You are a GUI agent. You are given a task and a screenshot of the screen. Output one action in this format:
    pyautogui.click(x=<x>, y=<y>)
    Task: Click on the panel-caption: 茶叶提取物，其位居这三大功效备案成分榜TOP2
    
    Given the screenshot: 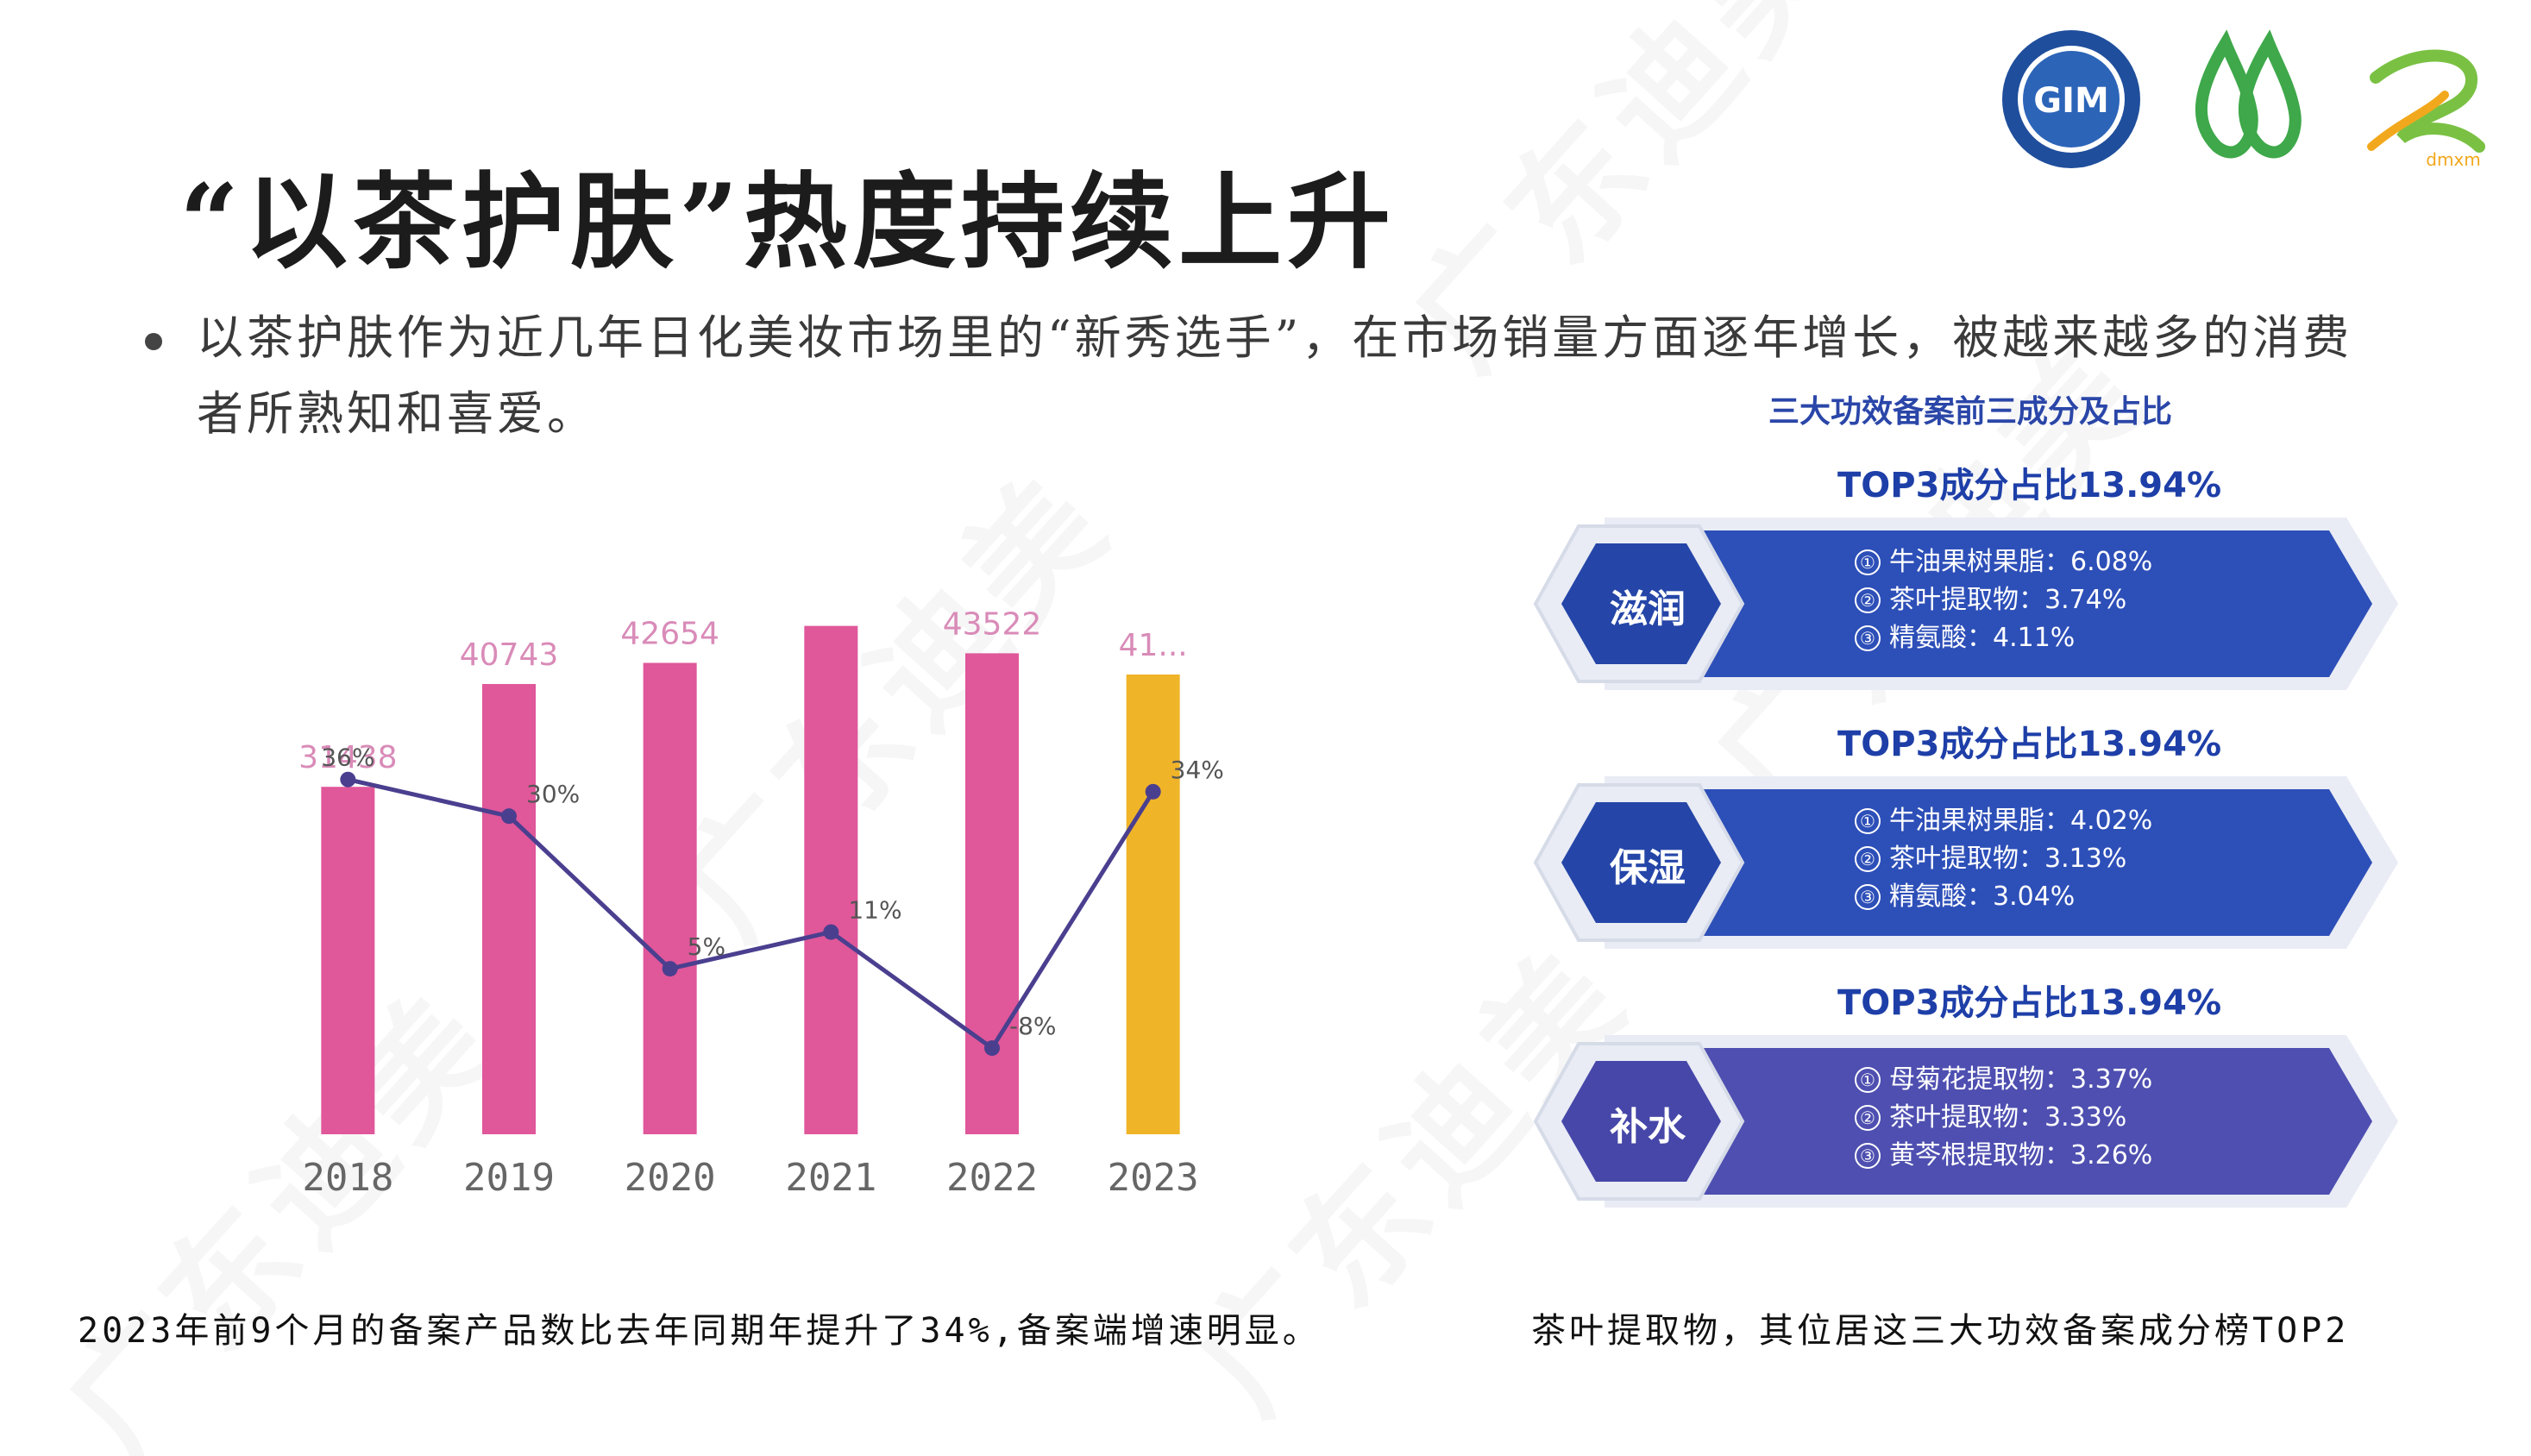 What is the action you would take?
    pyautogui.click(x=1940, y=1331)
    